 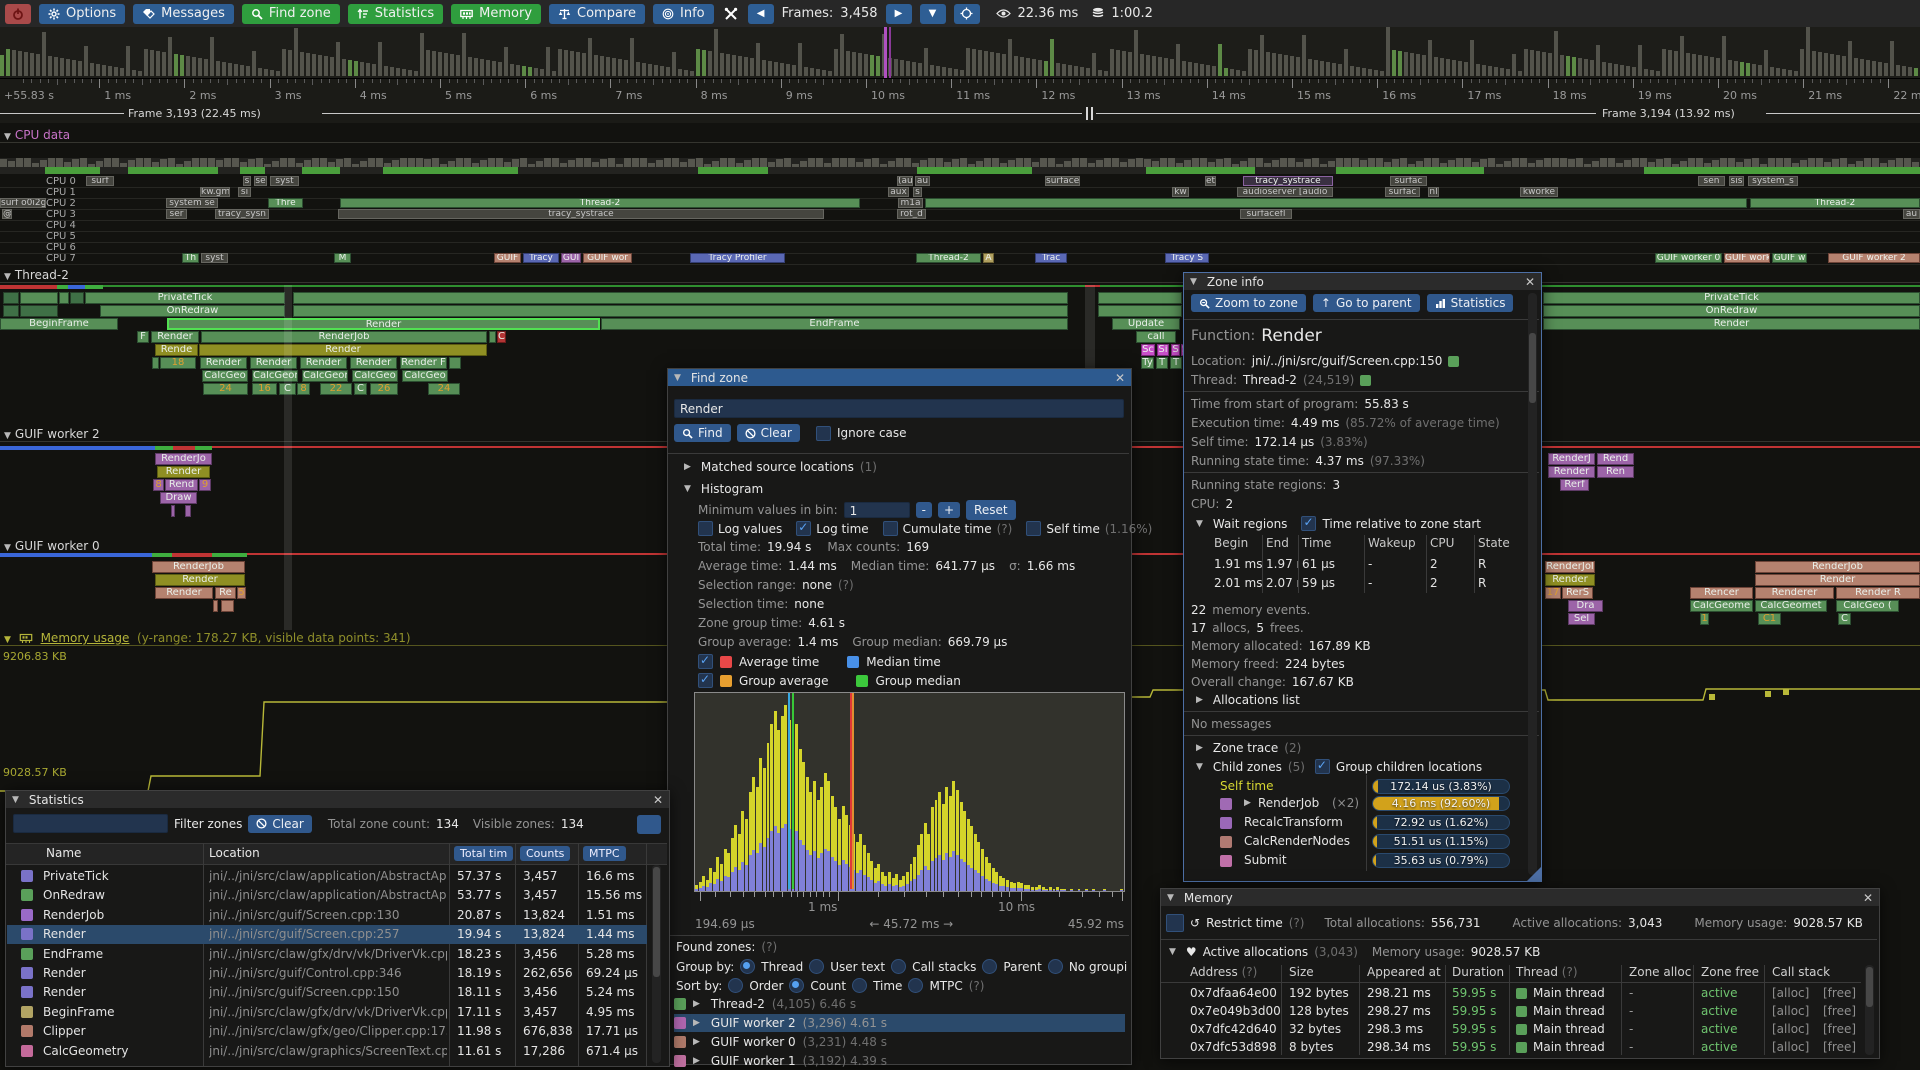 What do you see at coordinates (909, 792) in the screenshot?
I see `find-zone-histogram` at bounding box center [909, 792].